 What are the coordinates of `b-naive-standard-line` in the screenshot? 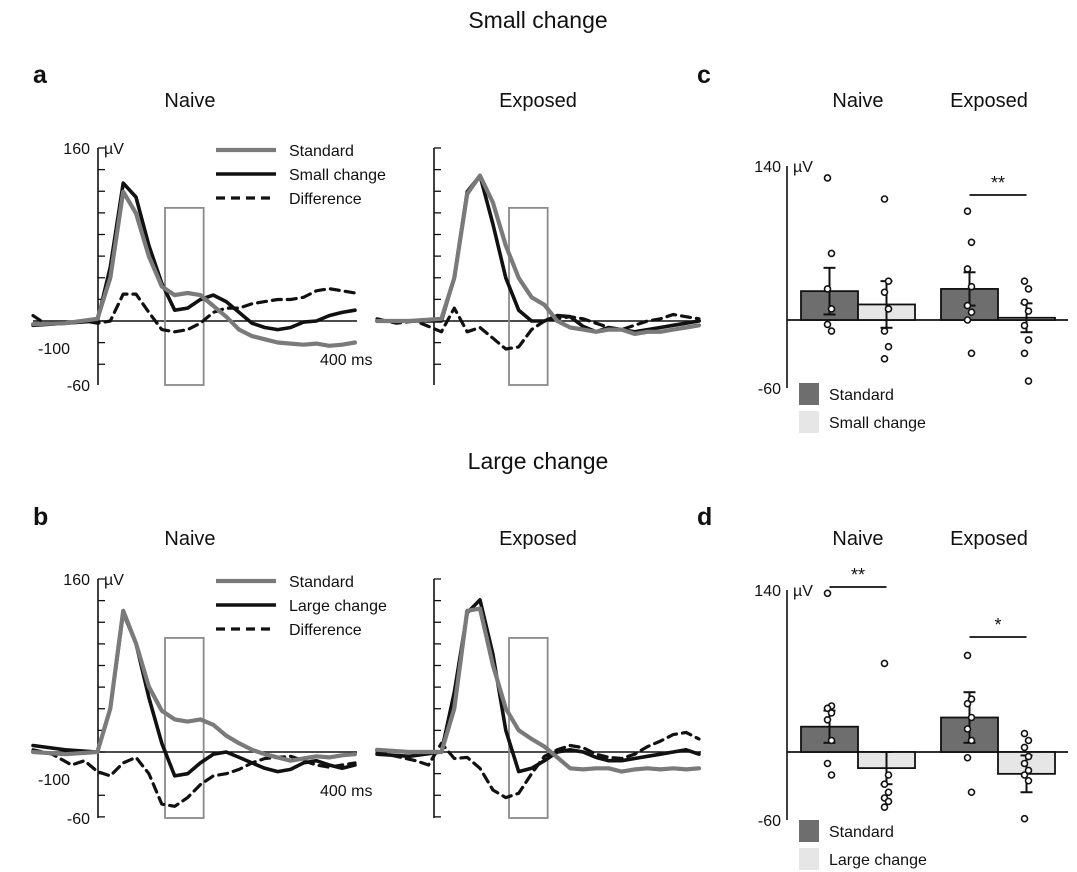 It's located at (194, 685).